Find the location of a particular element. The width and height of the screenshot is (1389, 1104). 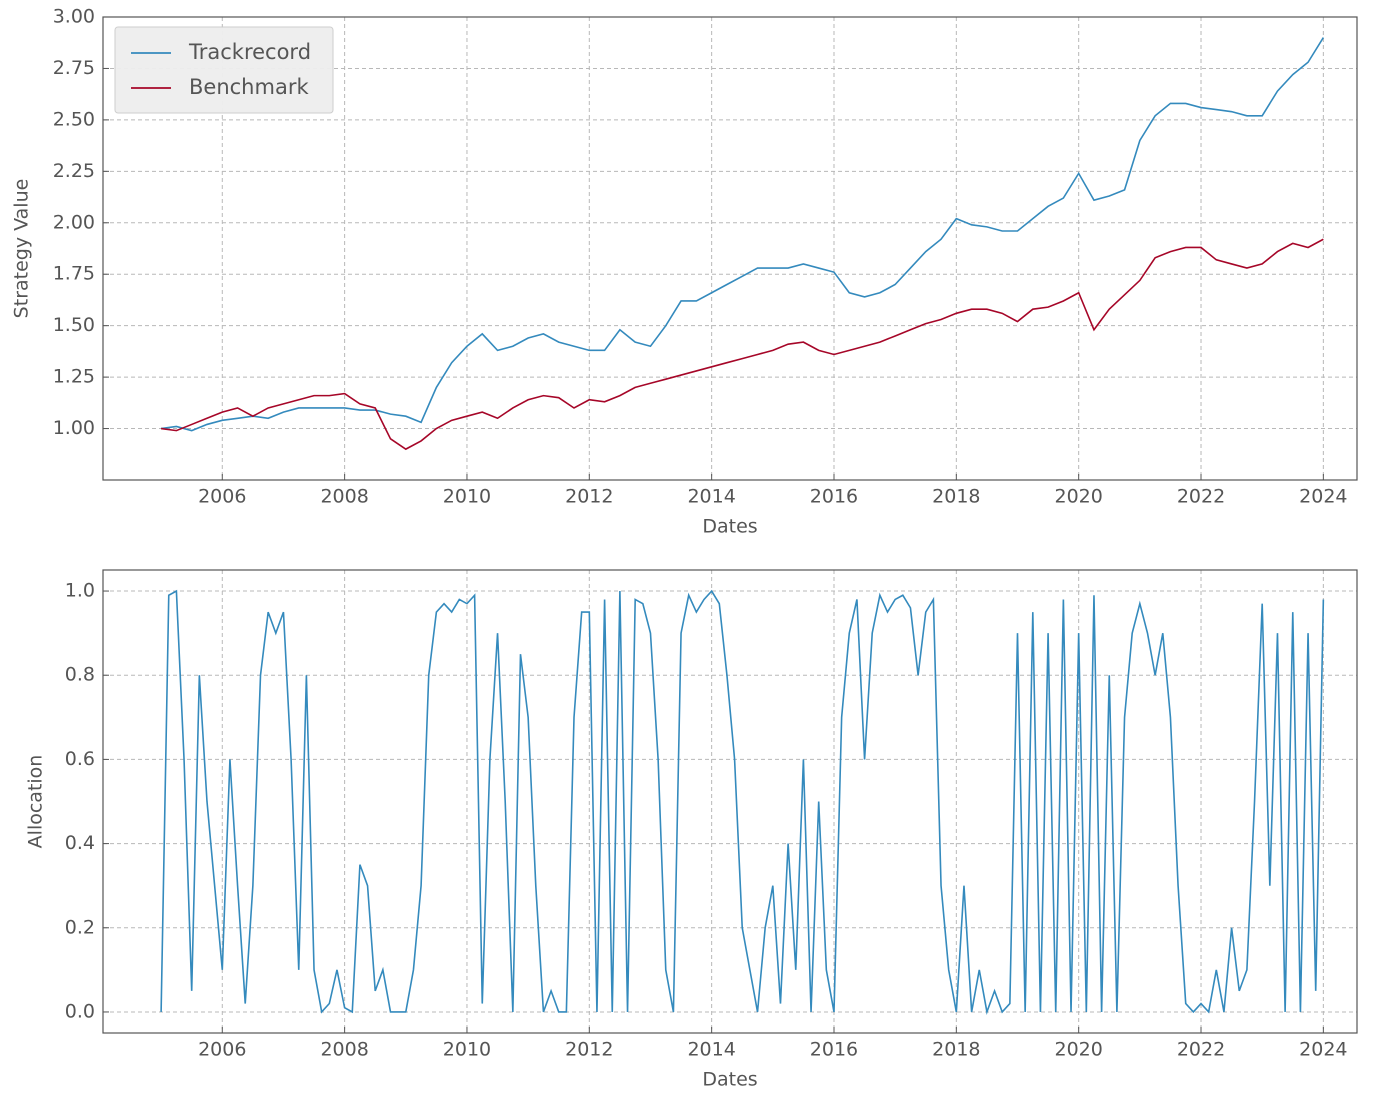

y-tick-label: 2.25 is located at coordinates (74, 171).